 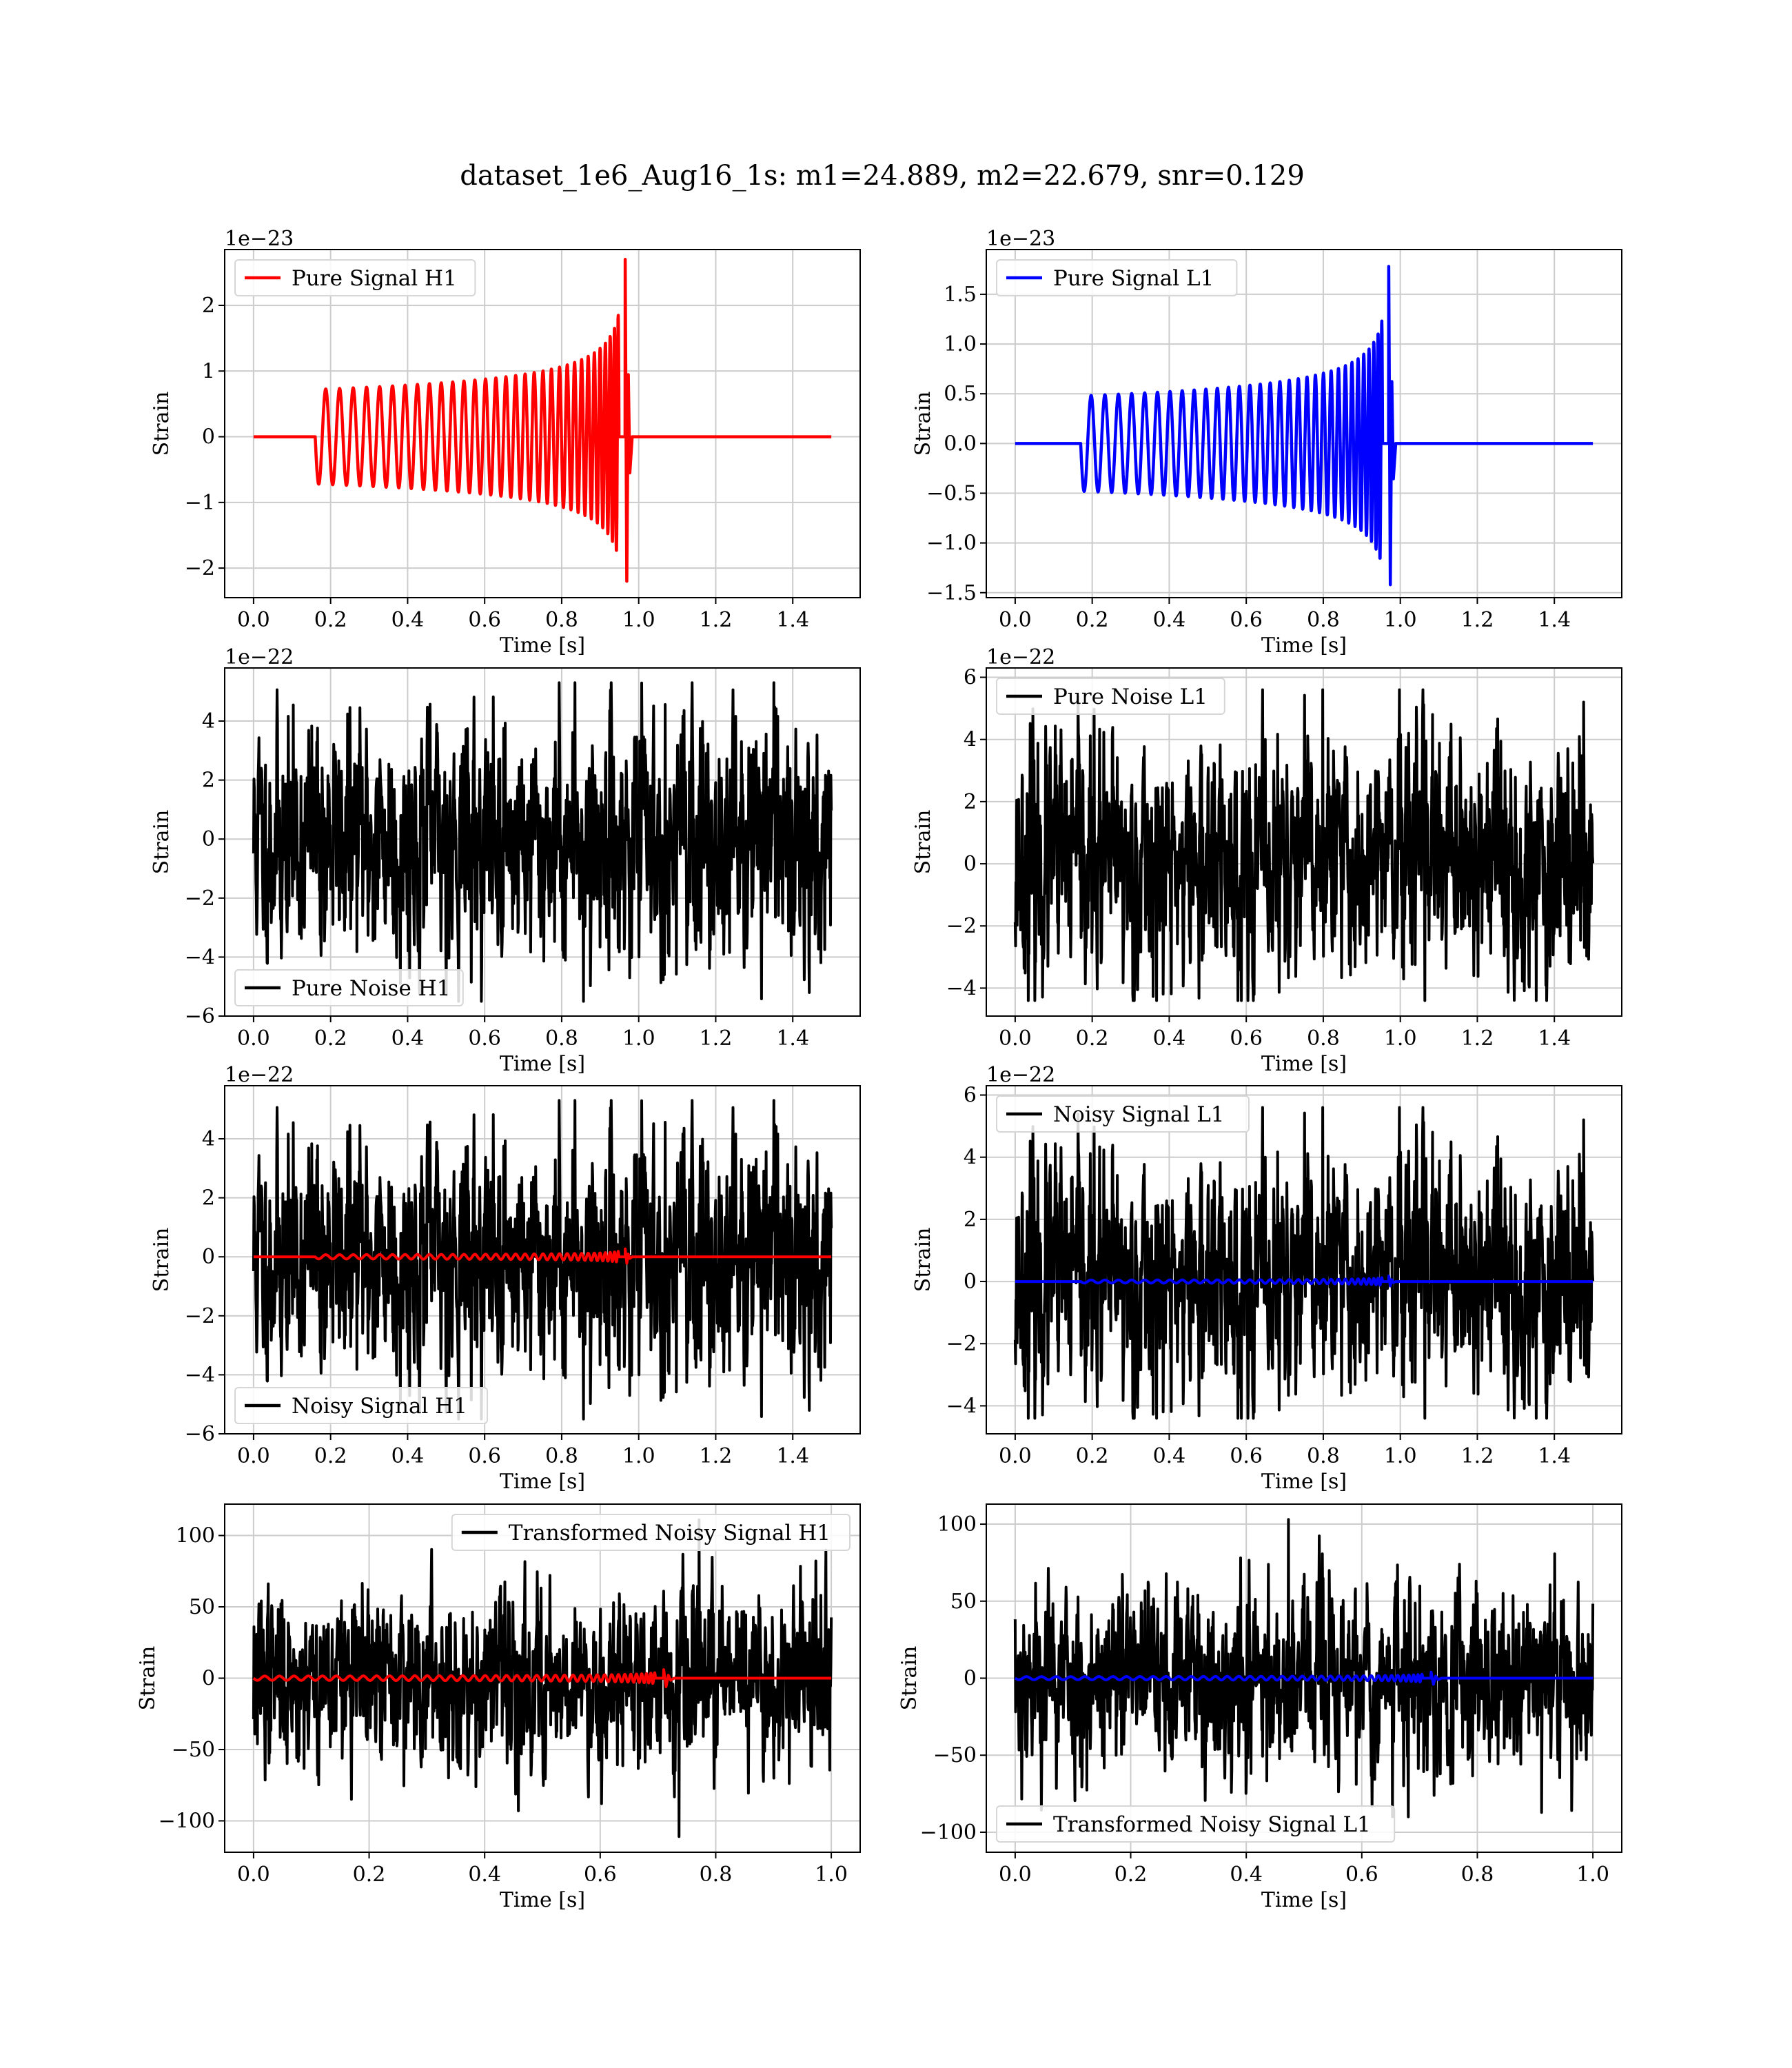 I want to click on legend-entry: Pure Noise L1, so click(x=1130, y=697).